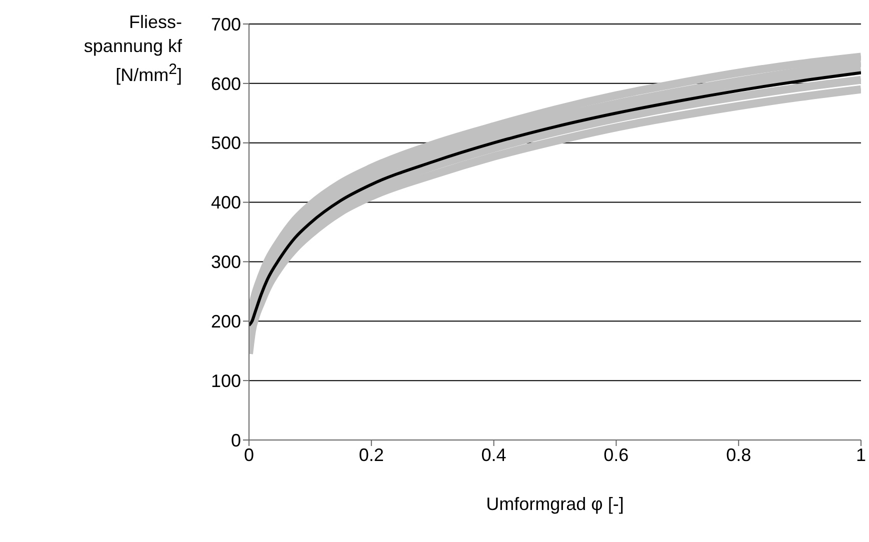 Image resolution: width=869 pixels, height=542 pixels. I want to click on x-tick-label: 0.8, so click(739, 454).